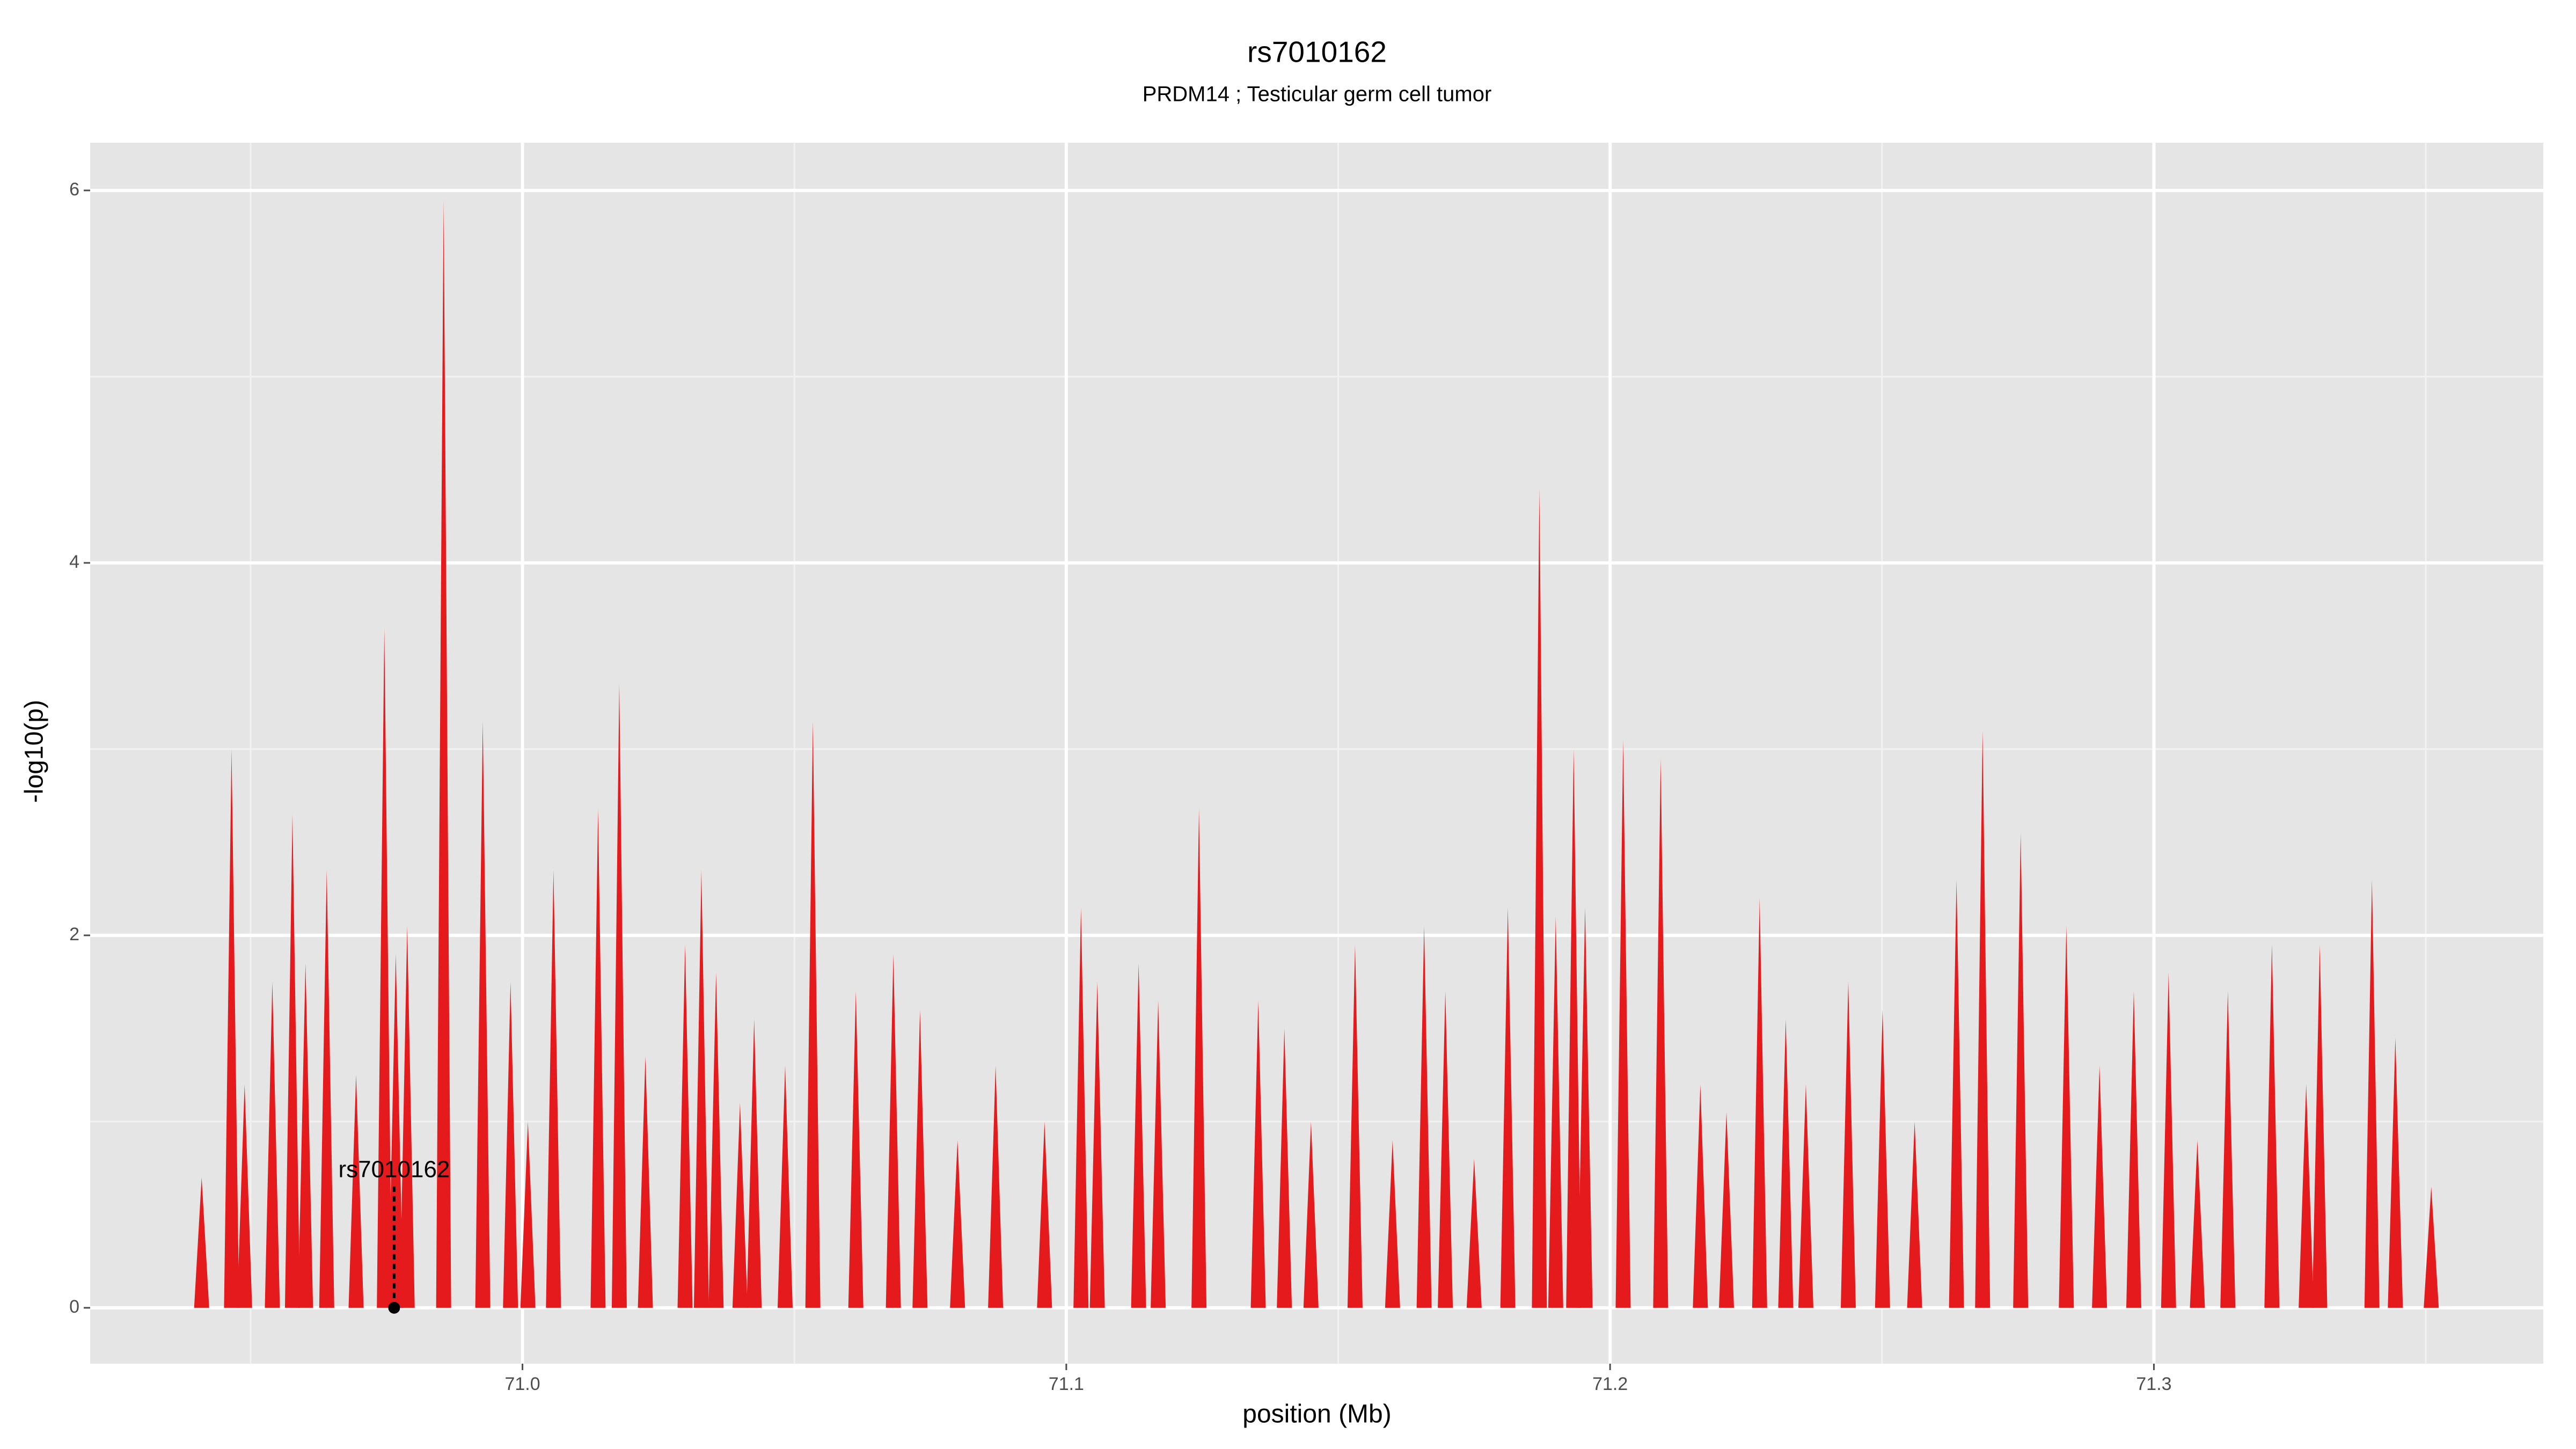 Image resolution: width=2576 pixels, height=1449 pixels. Describe the element at coordinates (394, 1170) in the screenshot. I see `annotation-label: rs7010162` at that location.